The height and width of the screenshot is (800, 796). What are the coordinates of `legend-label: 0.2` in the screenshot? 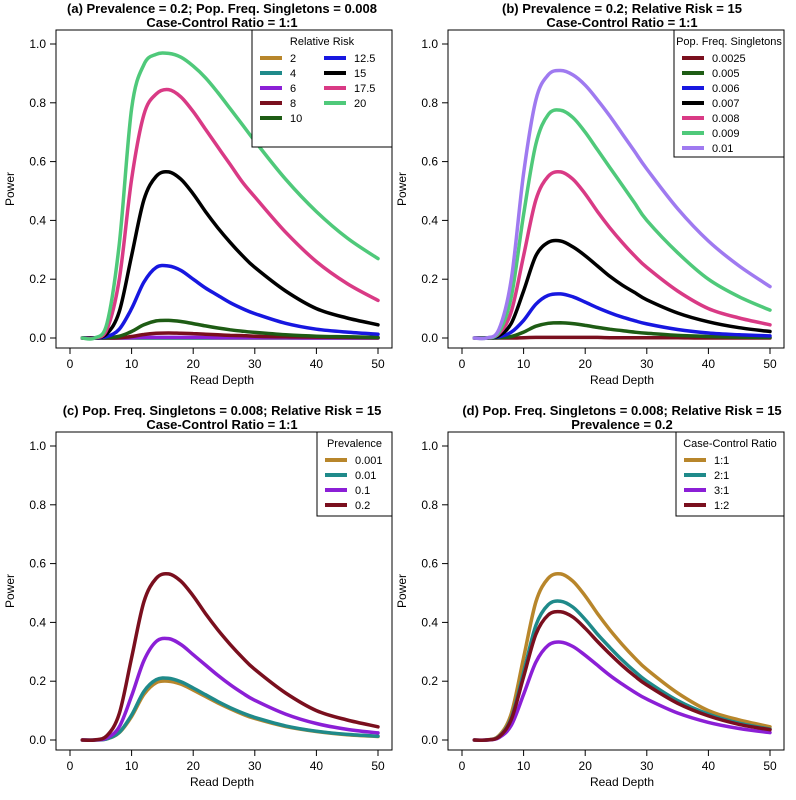 It's located at (362, 506).